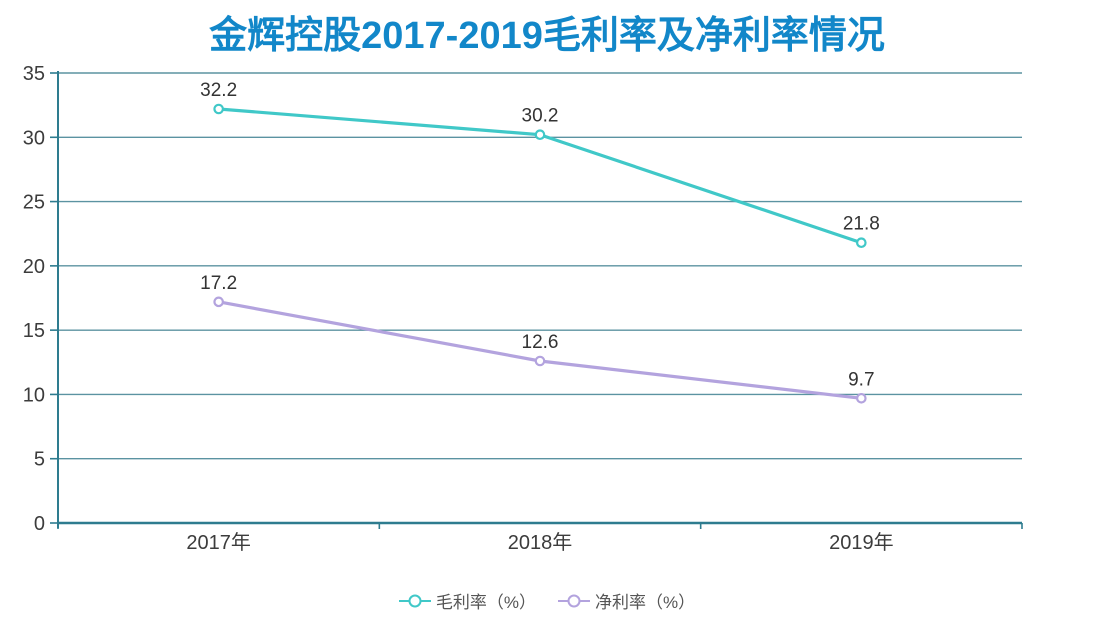  What do you see at coordinates (34, 267) in the screenshot?
I see `y-tick-label: 20` at bounding box center [34, 267].